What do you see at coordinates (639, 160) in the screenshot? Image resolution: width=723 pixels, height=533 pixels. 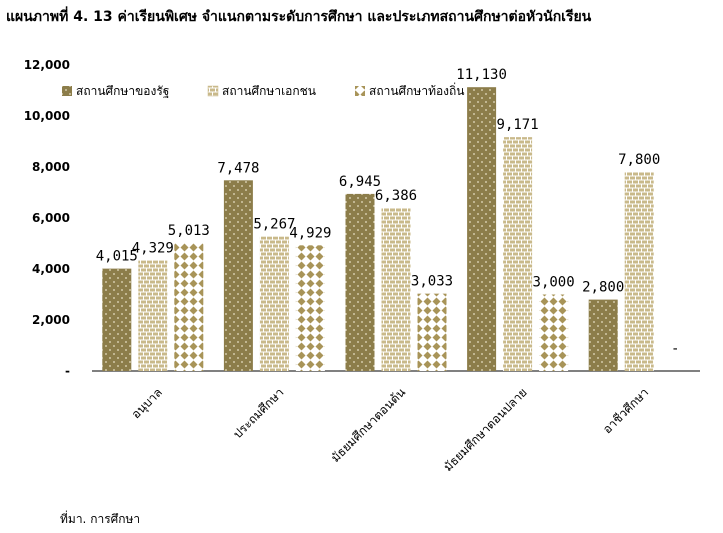 I see `data-label: 7,800` at bounding box center [639, 160].